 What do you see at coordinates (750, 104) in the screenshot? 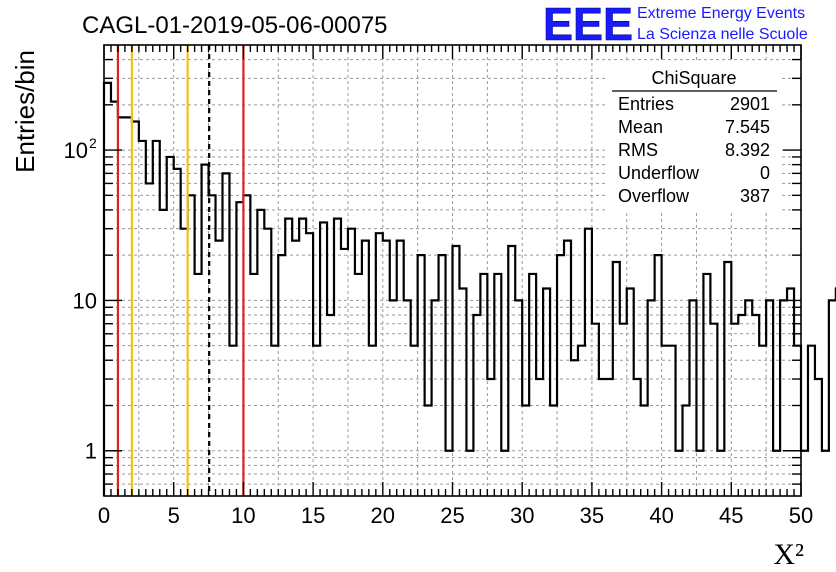
I see `stats-row-value: 2901` at bounding box center [750, 104].